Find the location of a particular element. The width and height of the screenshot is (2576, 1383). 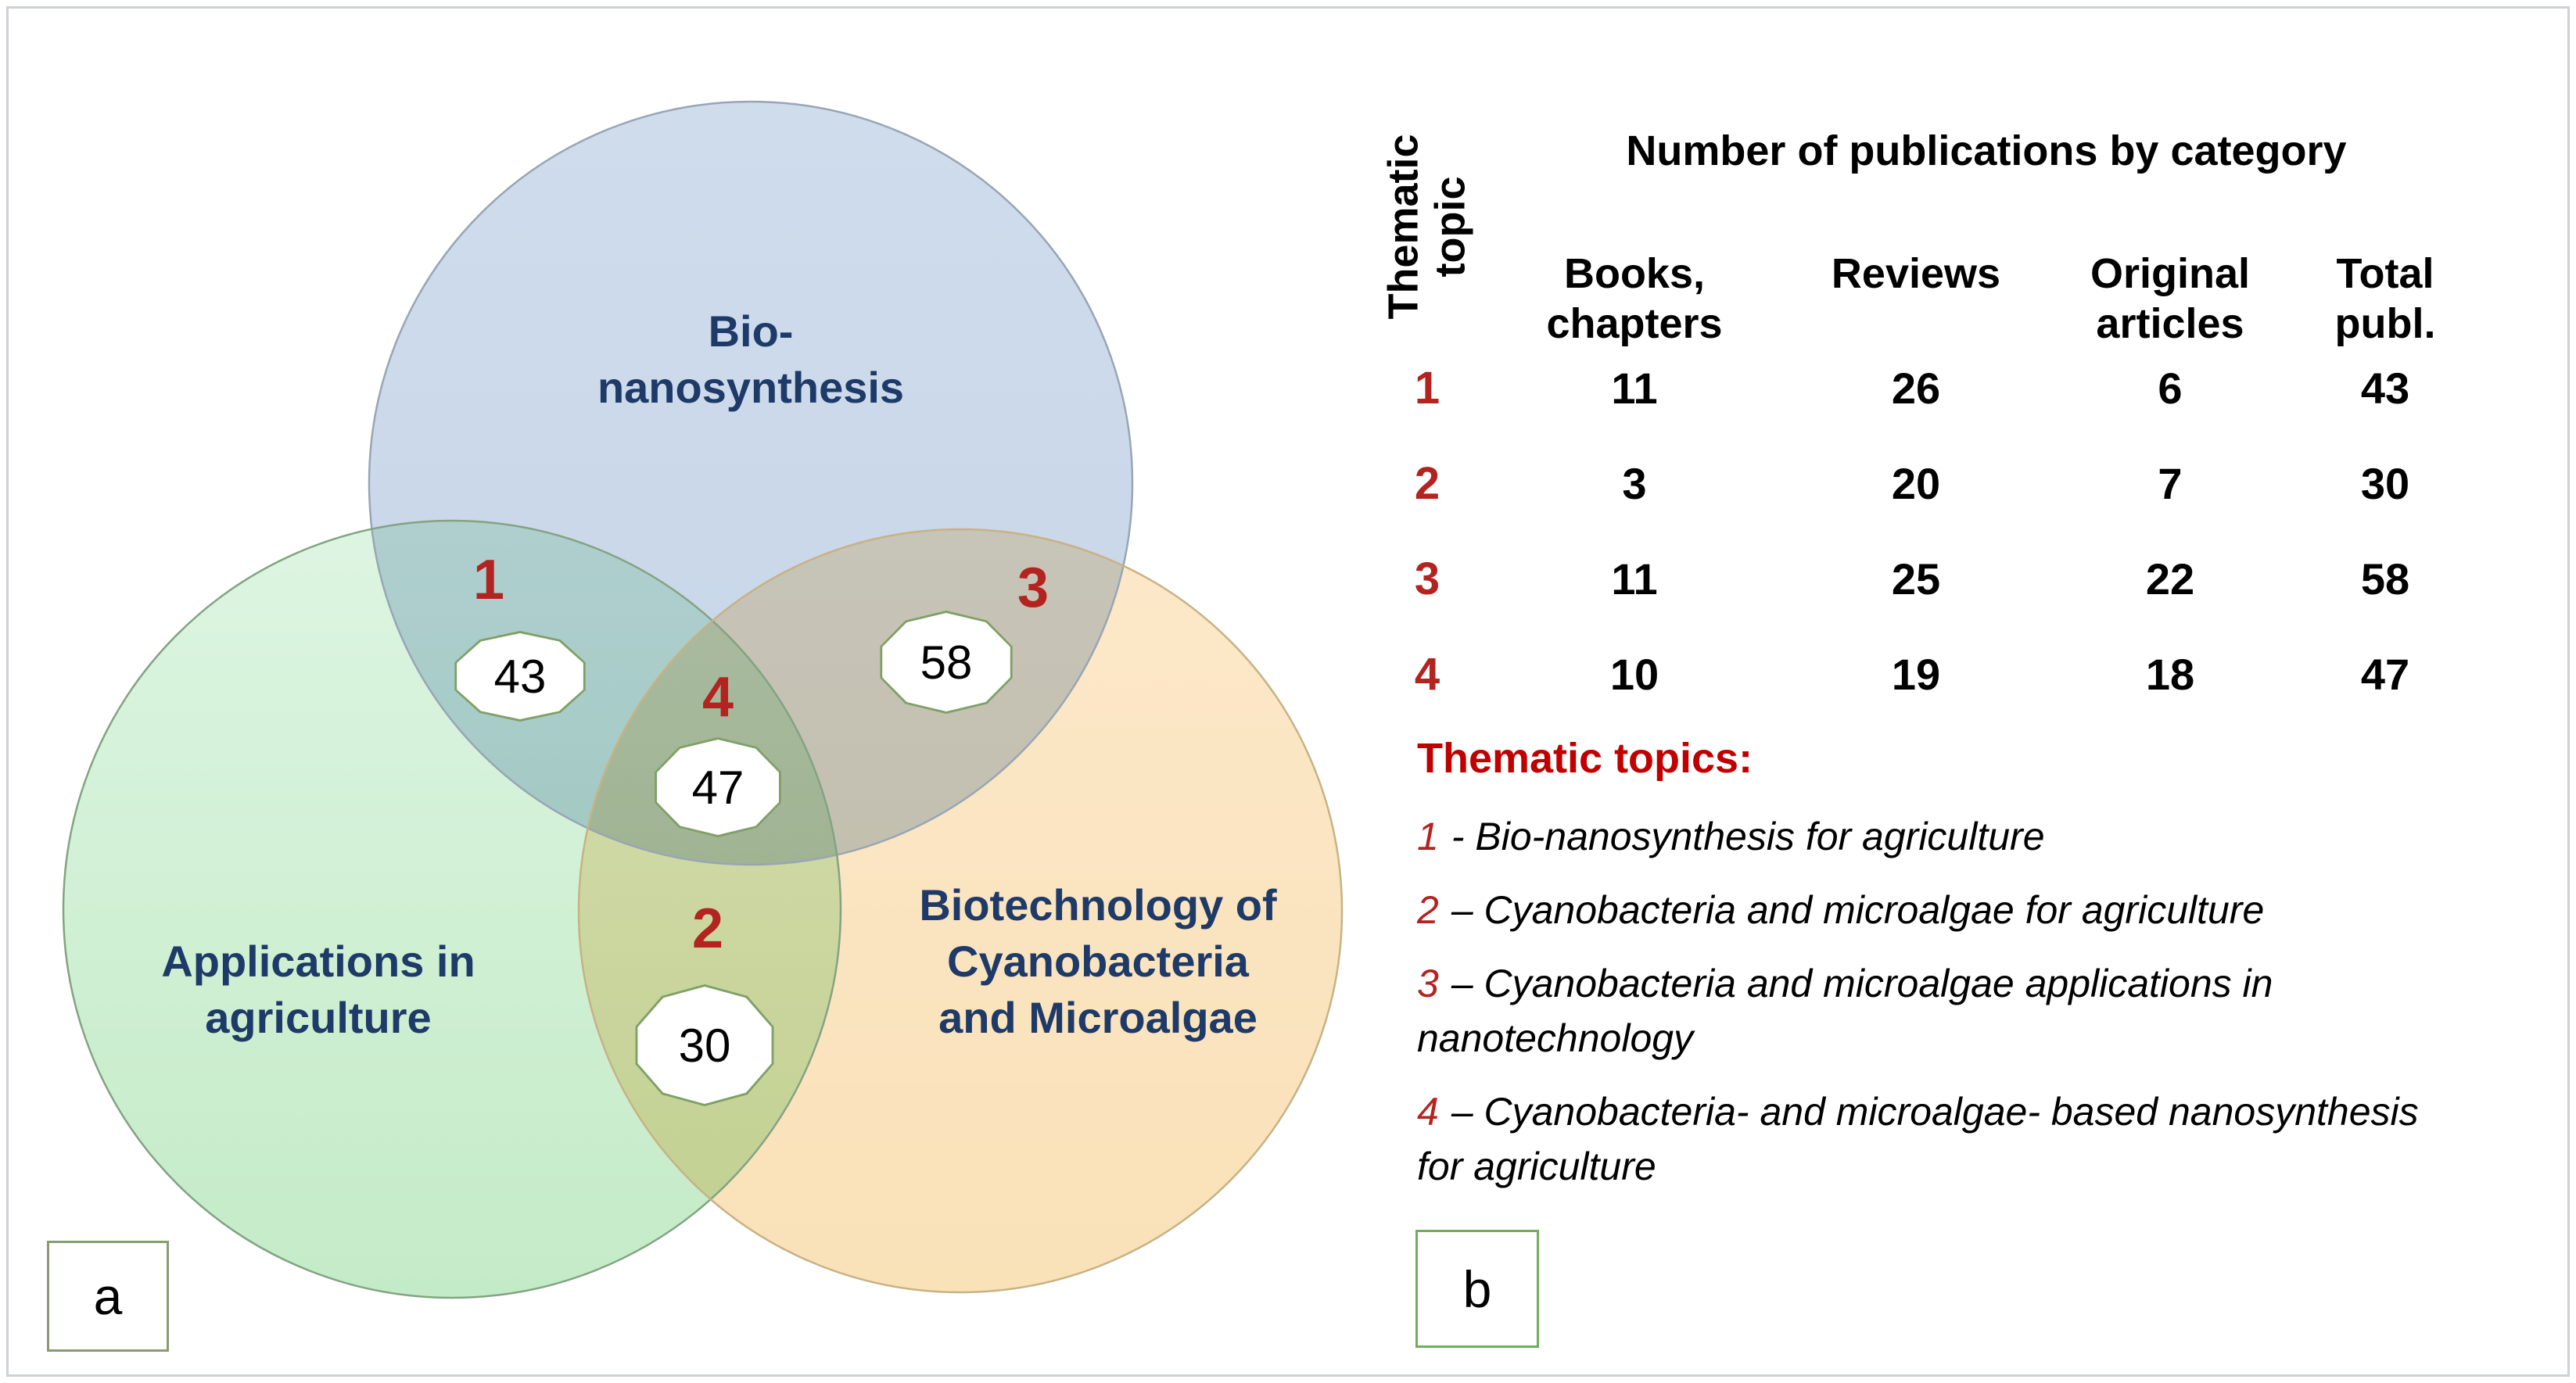

table-row-topic: 4 is located at coordinates (1427, 674).